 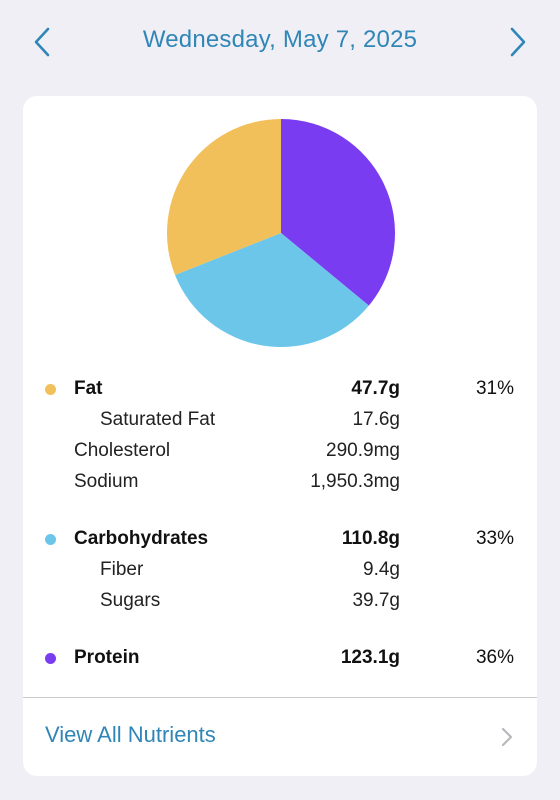 I want to click on saturated-fat-row: Saturated Fat 17.6g, so click(x=280, y=420).